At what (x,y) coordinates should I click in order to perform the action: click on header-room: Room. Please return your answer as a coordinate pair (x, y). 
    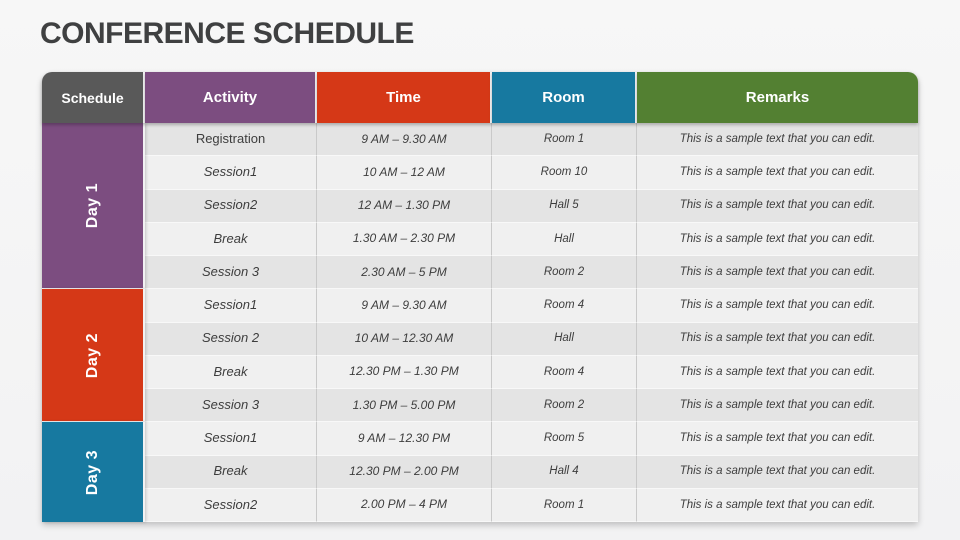
    Looking at the image, I should click on (564, 97).